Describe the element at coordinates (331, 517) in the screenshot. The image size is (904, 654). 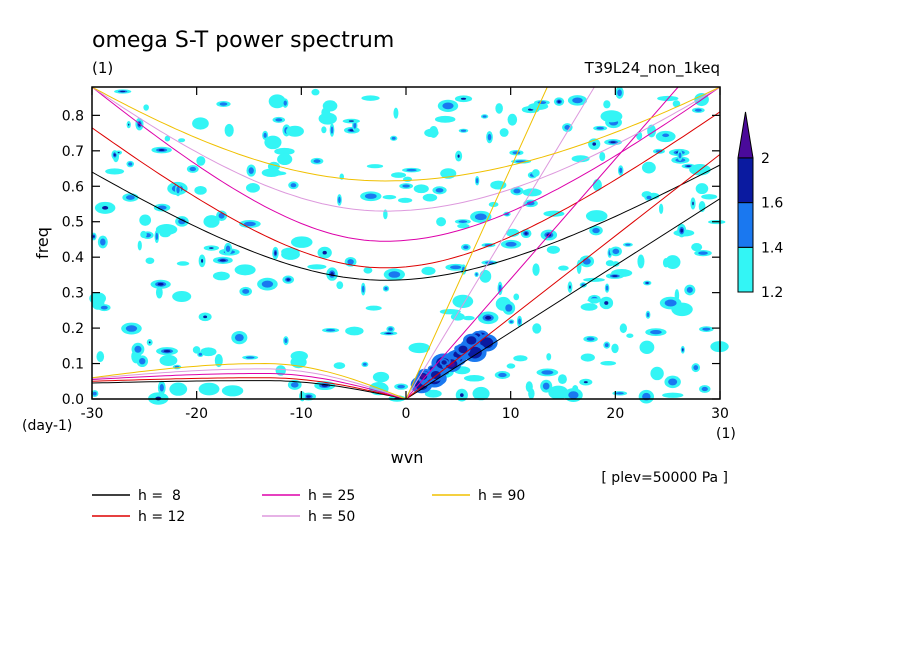
I see `legend-label: h = 50` at that location.